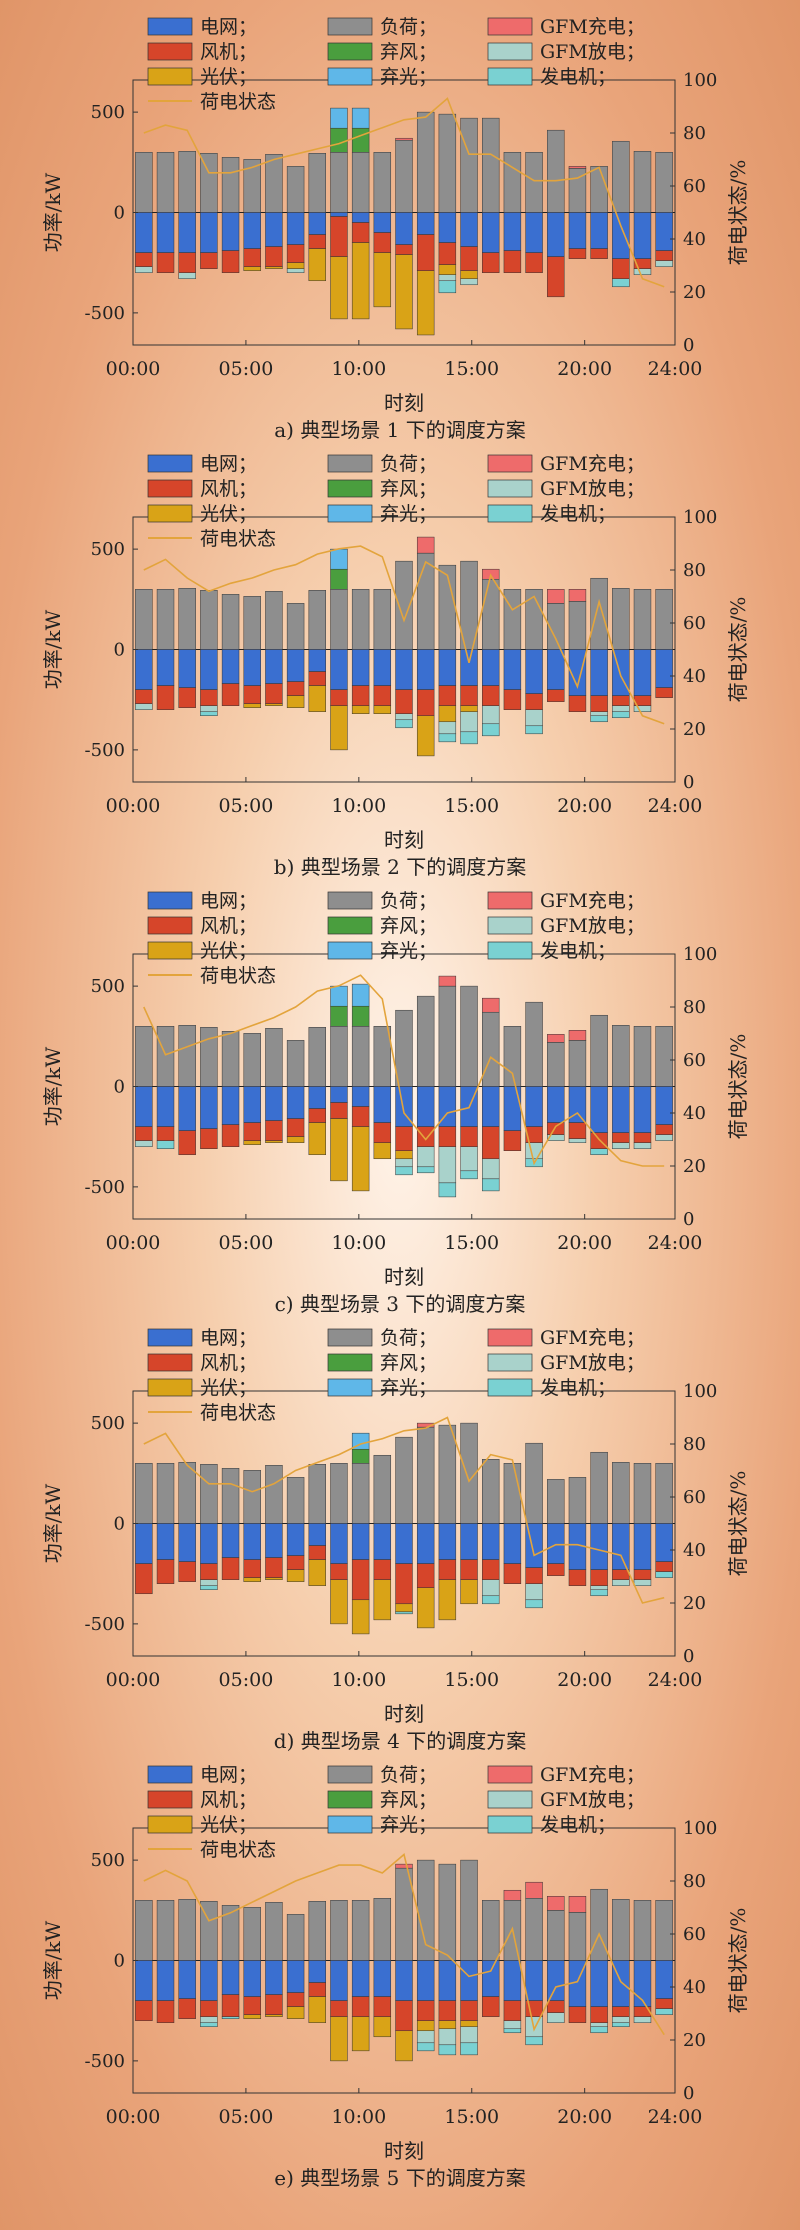 The width and height of the screenshot is (800, 2230). What do you see at coordinates (339, 579) in the screenshot?
I see `bar-windc` at bounding box center [339, 579].